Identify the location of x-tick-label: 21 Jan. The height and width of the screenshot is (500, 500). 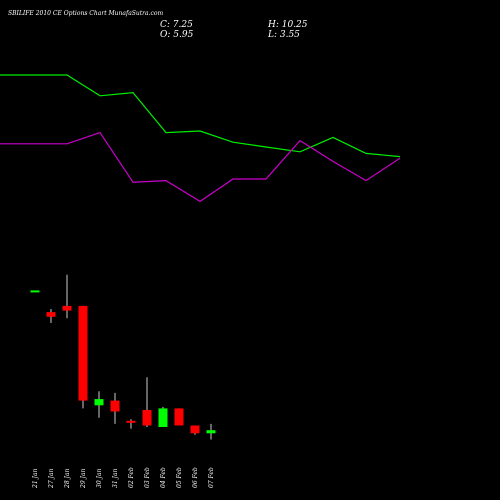
(35, 478).